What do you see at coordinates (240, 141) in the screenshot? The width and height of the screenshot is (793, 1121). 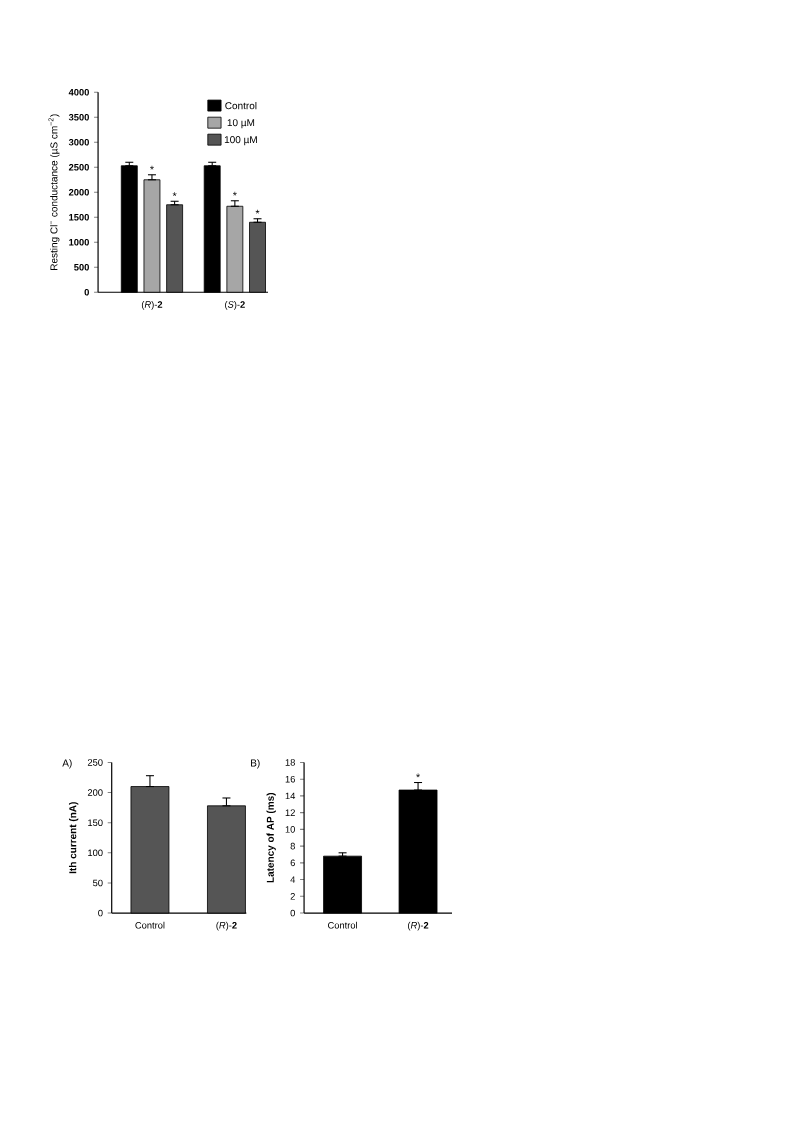 I see `legend-label: 100 µM` at bounding box center [240, 141].